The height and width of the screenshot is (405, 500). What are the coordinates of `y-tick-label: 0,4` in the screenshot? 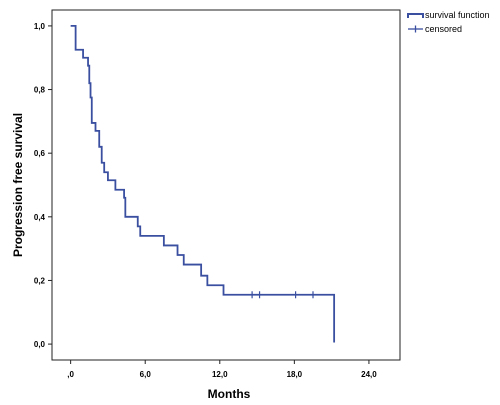 It's located at (40, 217).